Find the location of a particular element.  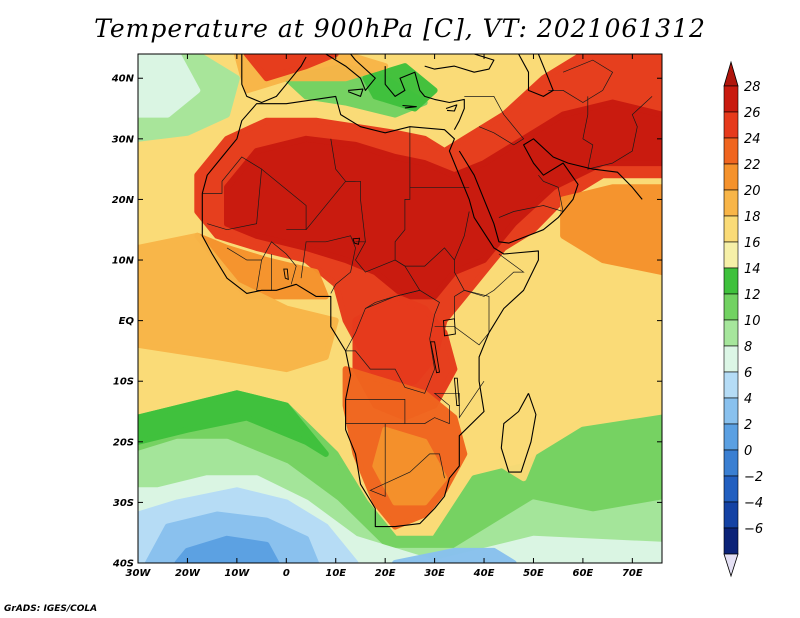

colorbar-label: 14 is located at coordinates (752, 269).